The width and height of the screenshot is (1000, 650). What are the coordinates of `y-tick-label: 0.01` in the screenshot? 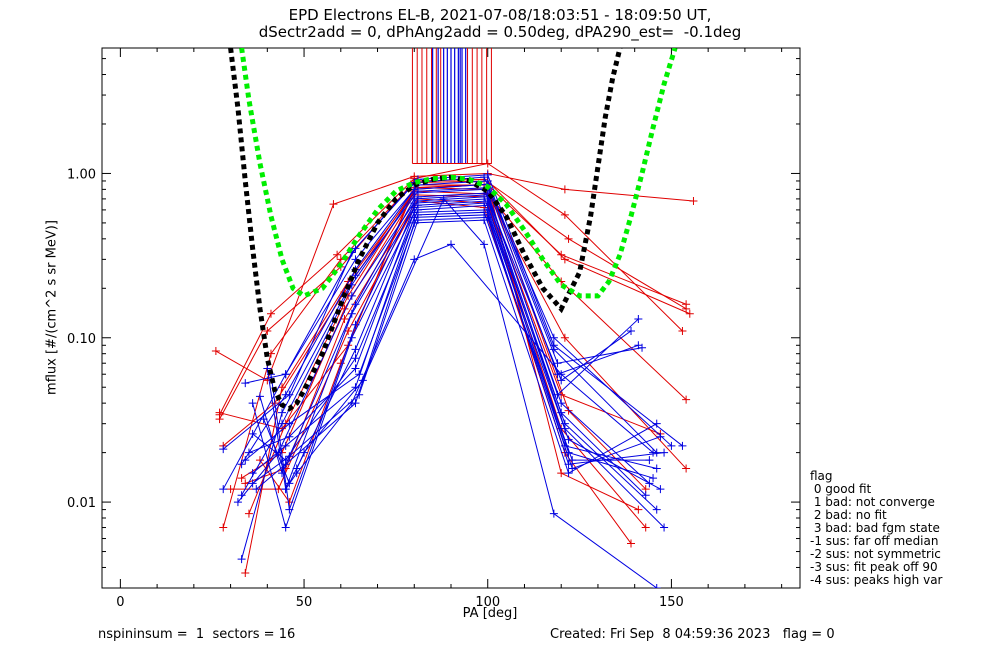 It's located at (81, 503).